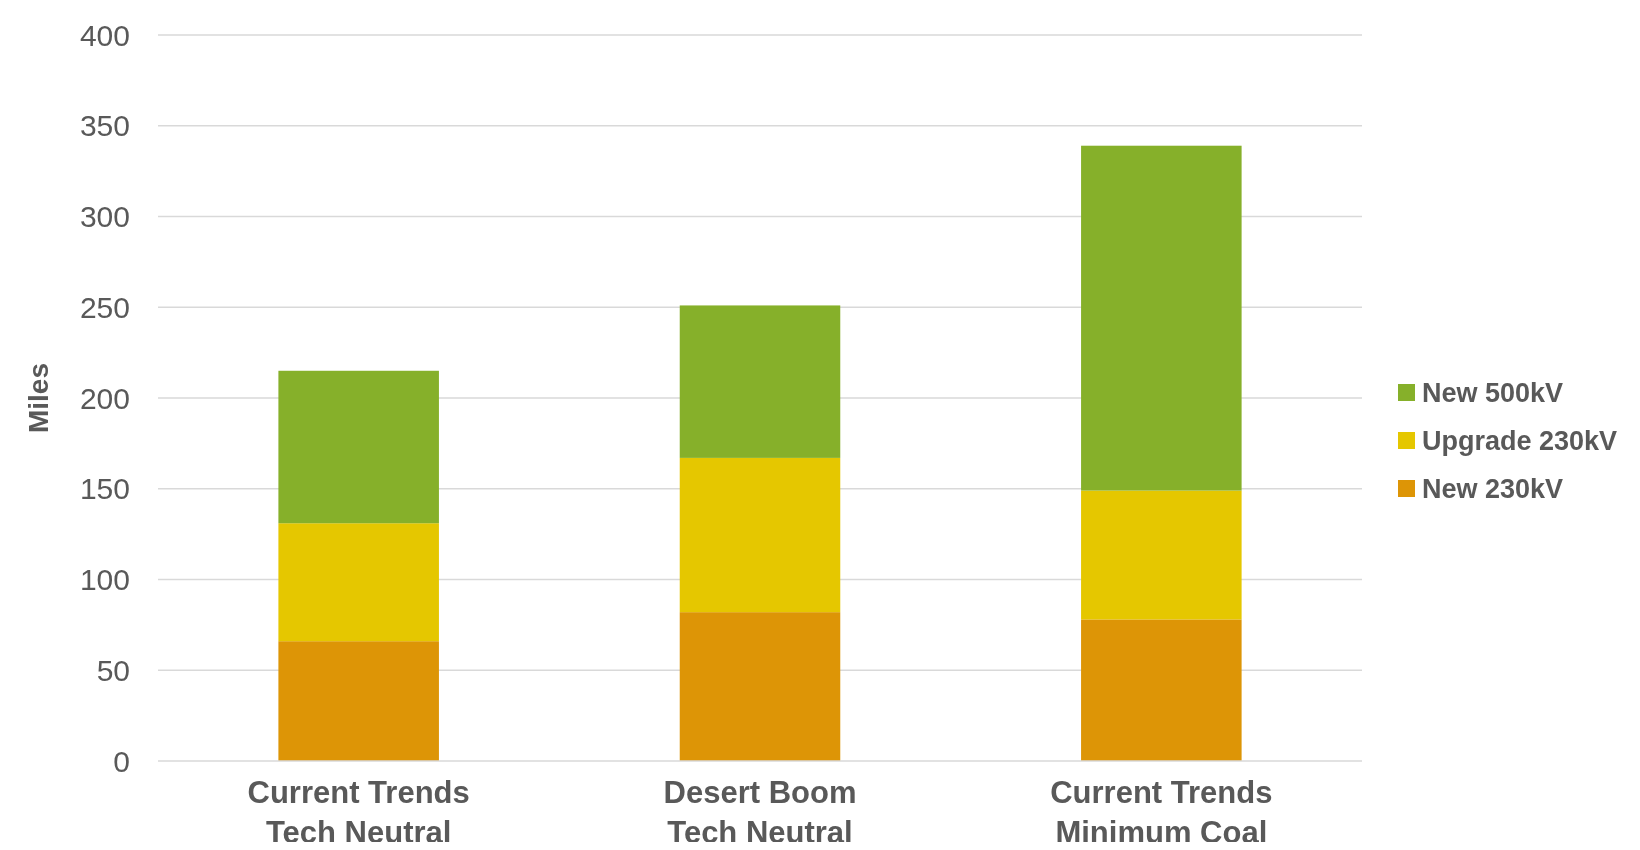 The width and height of the screenshot is (1640, 850). I want to click on y-tick-label: 350, so click(104, 126).